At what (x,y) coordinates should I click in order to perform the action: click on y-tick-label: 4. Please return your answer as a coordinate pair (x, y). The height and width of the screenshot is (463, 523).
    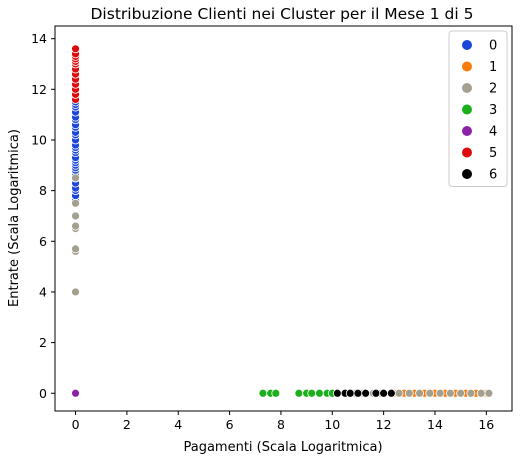
    Looking at the image, I should click on (43, 291).